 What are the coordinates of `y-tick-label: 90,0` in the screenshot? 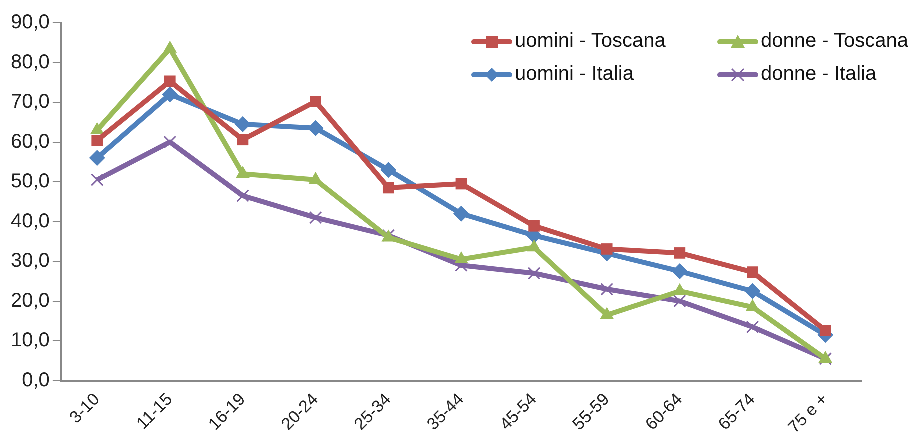 It's located at (30, 23).